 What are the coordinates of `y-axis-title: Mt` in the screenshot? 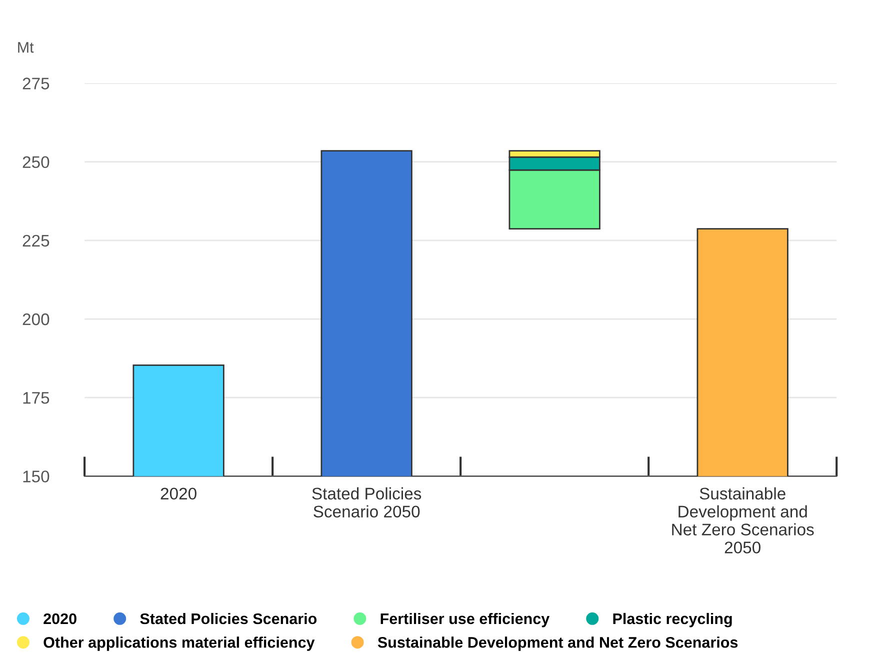 It's located at (26, 47).